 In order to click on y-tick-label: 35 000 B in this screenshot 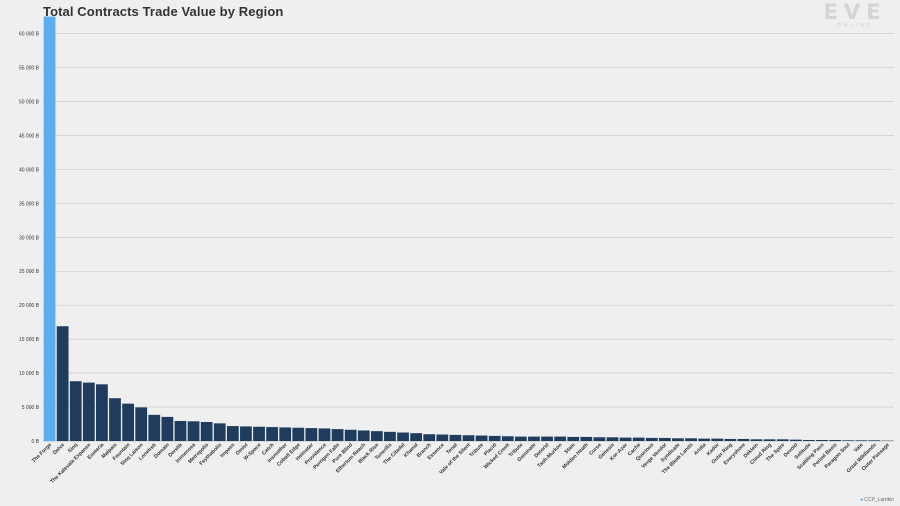, I will do `click(29, 204)`.